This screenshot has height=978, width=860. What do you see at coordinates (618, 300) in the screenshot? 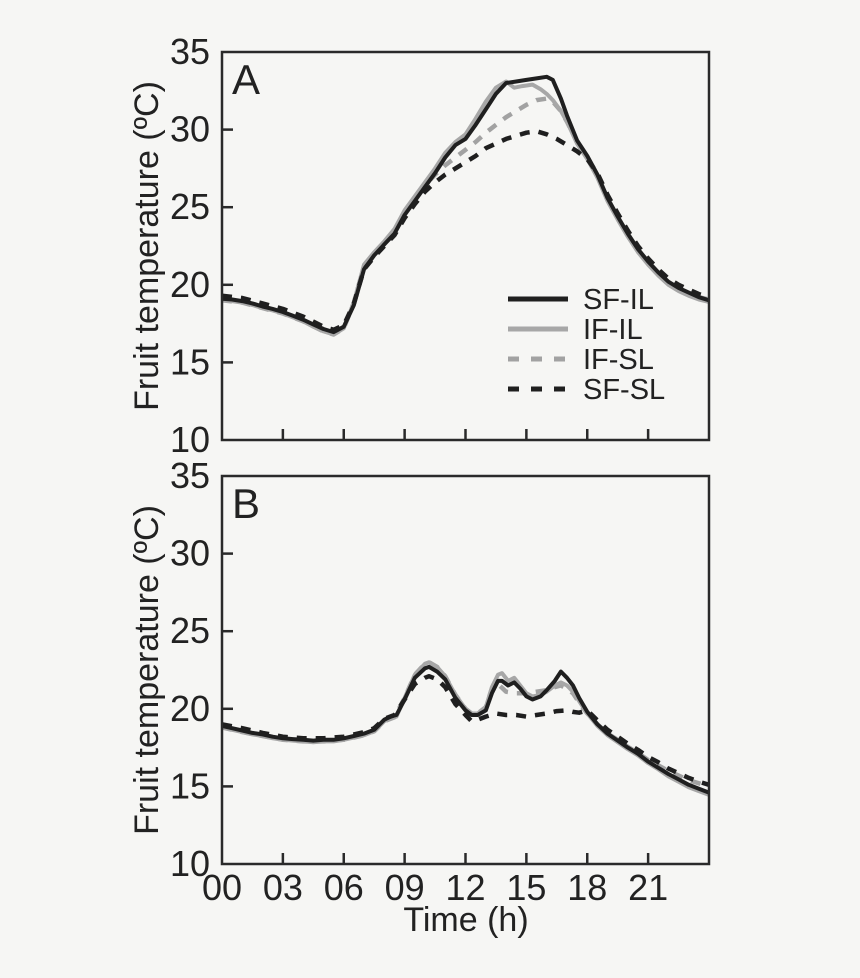
I see `legend-label-sf-il: SF-IL` at bounding box center [618, 300].